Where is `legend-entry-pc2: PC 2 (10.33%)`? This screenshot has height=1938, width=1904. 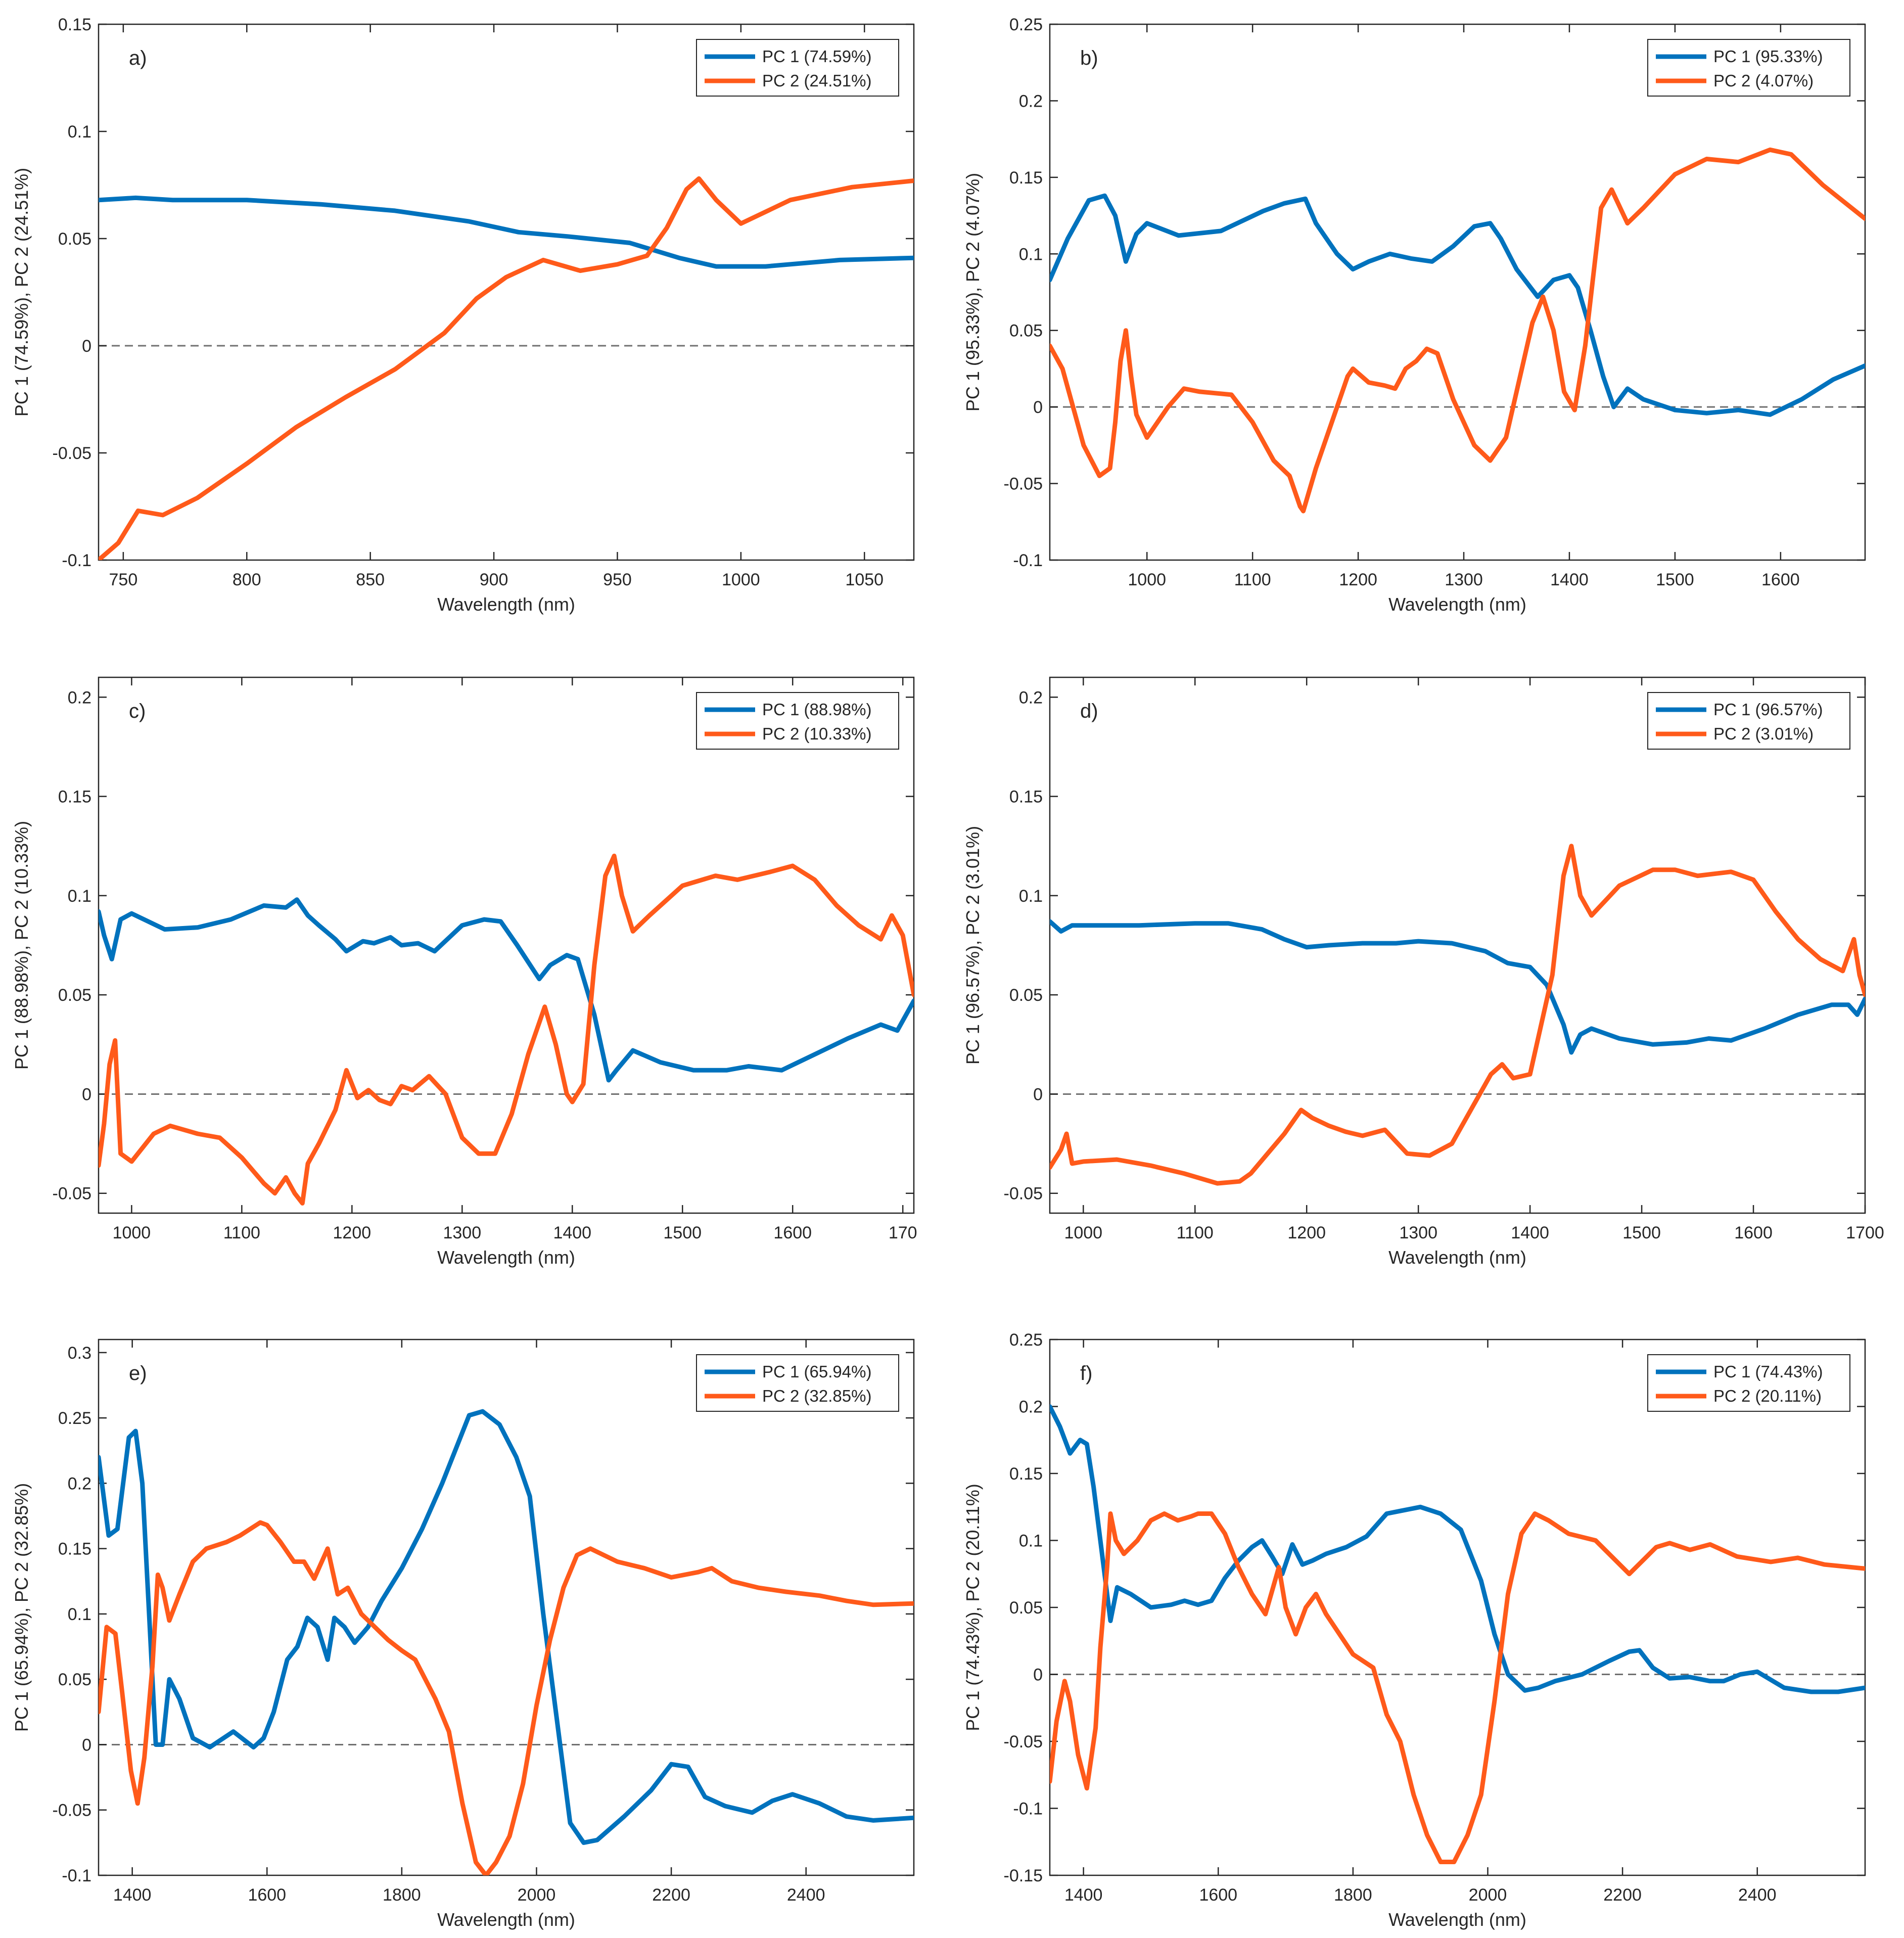 legend-entry-pc2: PC 2 (10.33%) is located at coordinates (816, 733).